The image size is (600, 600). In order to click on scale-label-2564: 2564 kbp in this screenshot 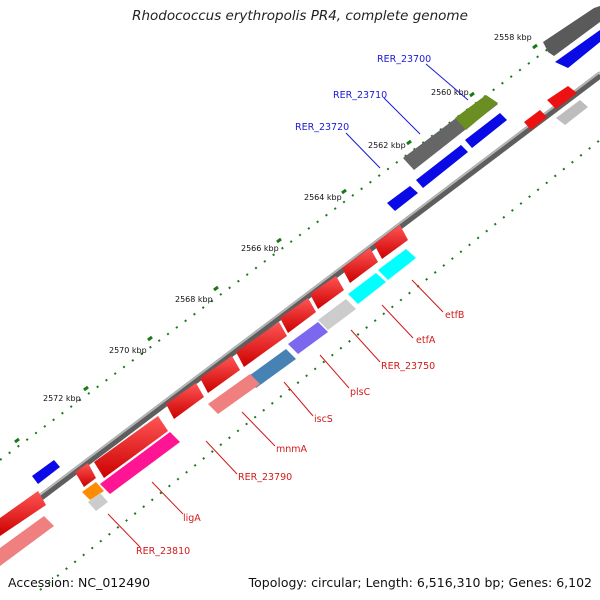, I will do `click(323, 197)`.